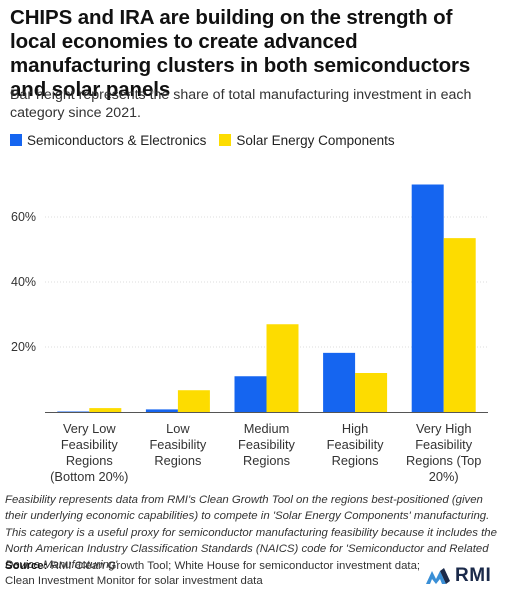 The image size is (508, 600). I want to click on x-tick-label: Very High Feasibility Regions (Top 20%), so click(443, 452).